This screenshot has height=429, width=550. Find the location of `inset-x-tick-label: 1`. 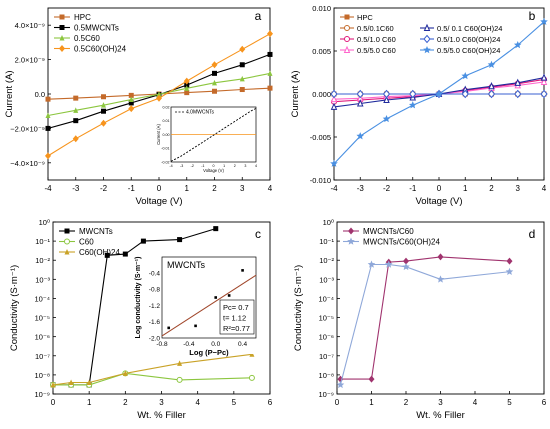

inset-x-tick-label: 1 is located at coordinates (224, 166).